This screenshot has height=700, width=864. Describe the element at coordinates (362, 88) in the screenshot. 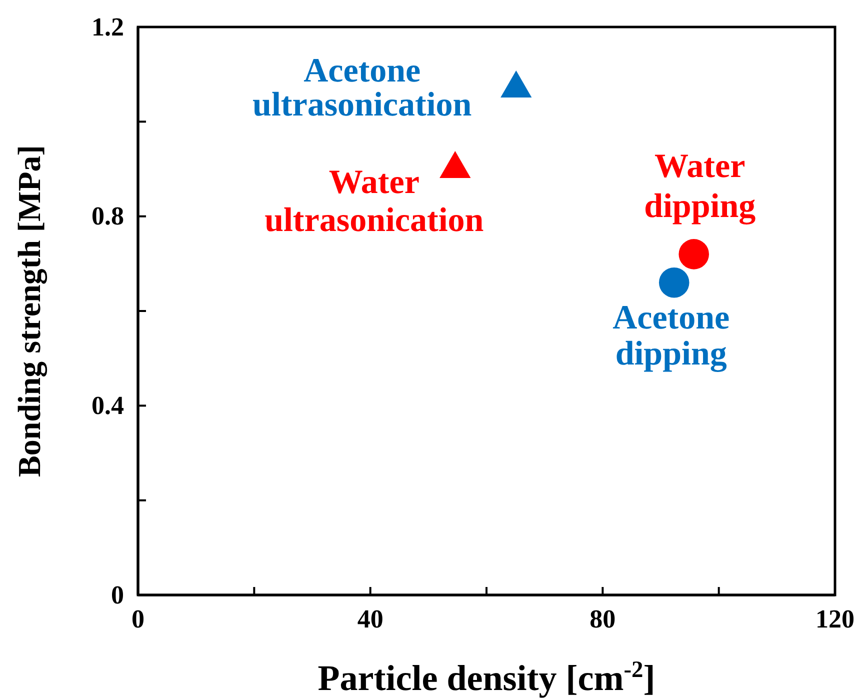

I see `series-label: Acetone ultrasonication` at that location.